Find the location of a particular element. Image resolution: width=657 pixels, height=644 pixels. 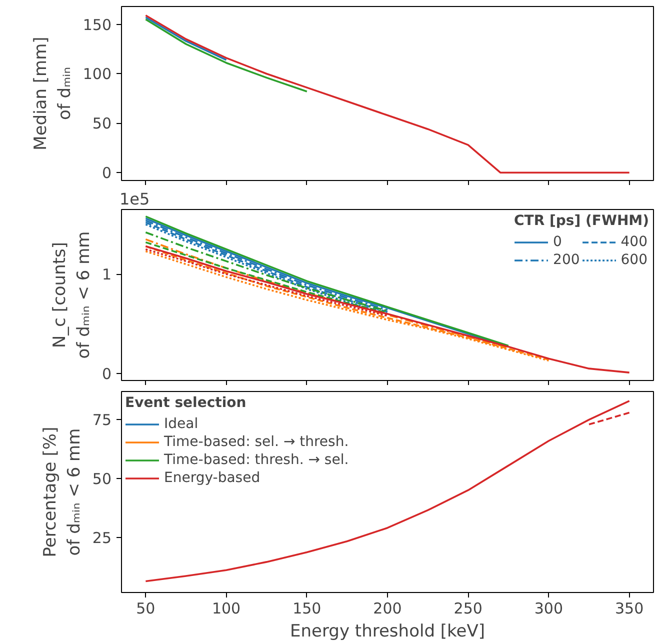

legend-title: Event selection is located at coordinates (186, 403).